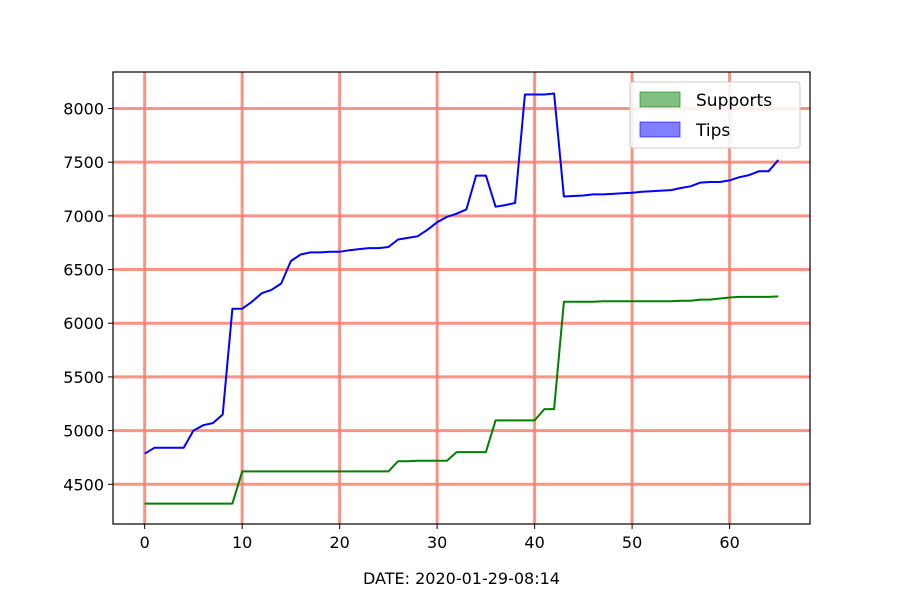 This screenshot has width=900, height=600. Describe the element at coordinates (534, 542) in the screenshot. I see `x-tick-label: 40` at that location.